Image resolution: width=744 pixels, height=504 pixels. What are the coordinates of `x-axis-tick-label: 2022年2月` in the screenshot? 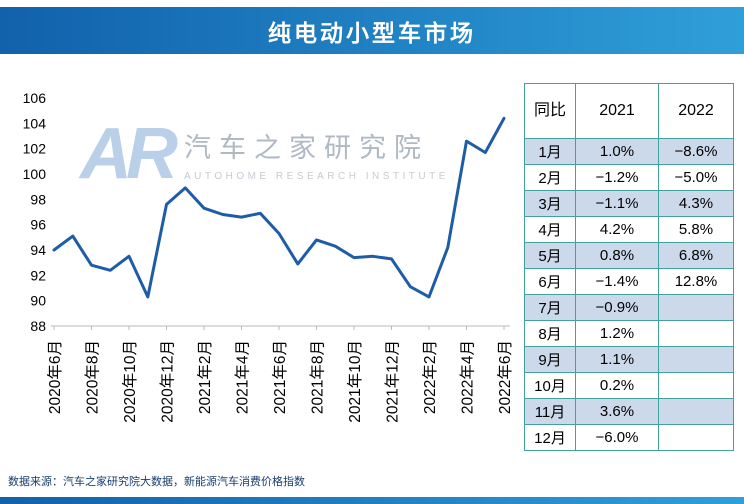 It's located at (430, 377).